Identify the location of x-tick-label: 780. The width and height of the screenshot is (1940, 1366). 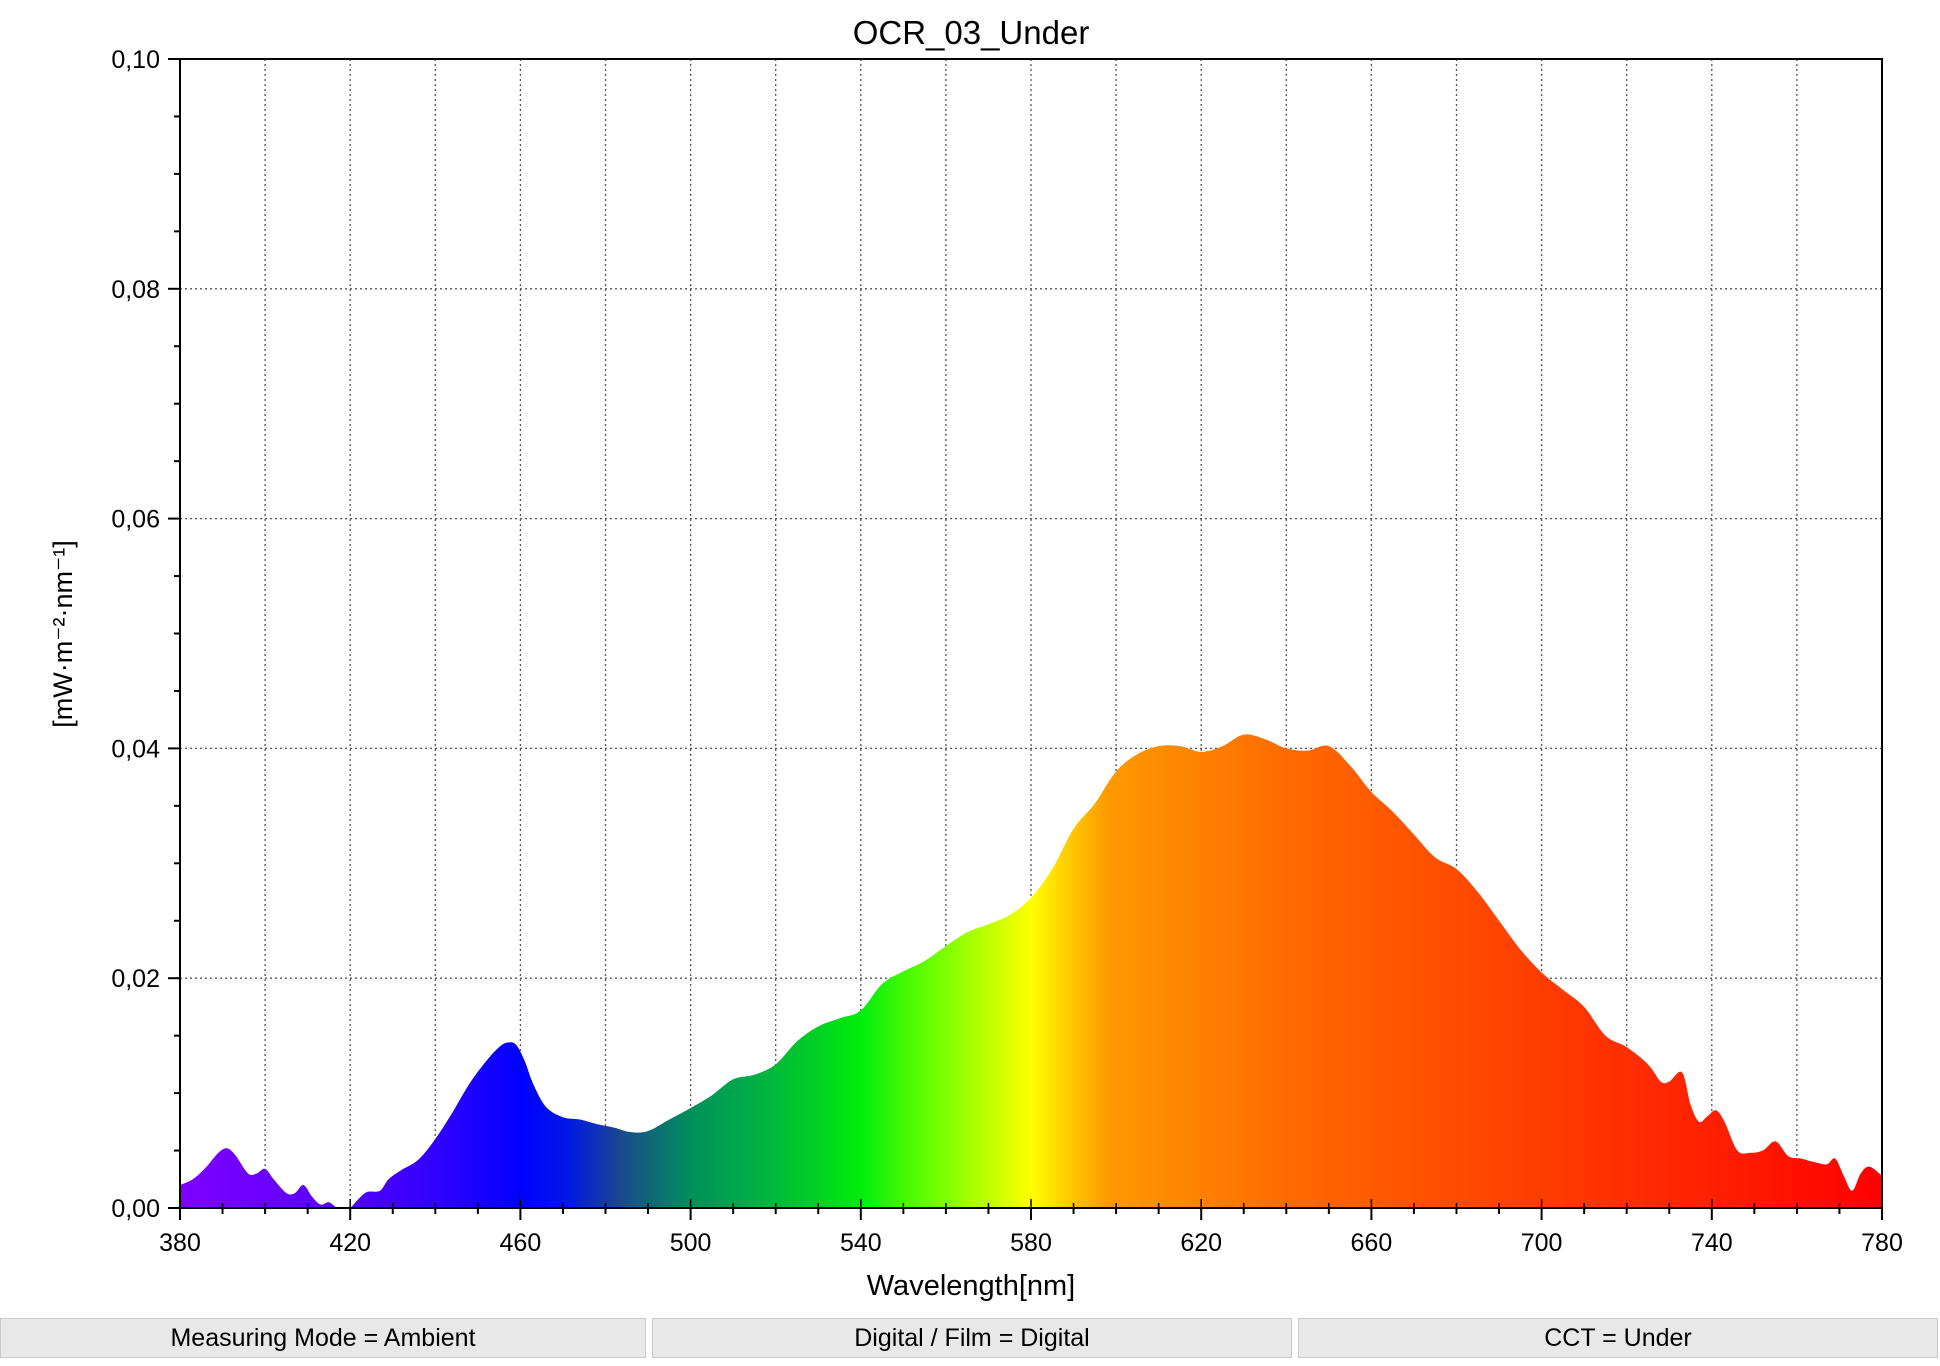
(1882, 1243).